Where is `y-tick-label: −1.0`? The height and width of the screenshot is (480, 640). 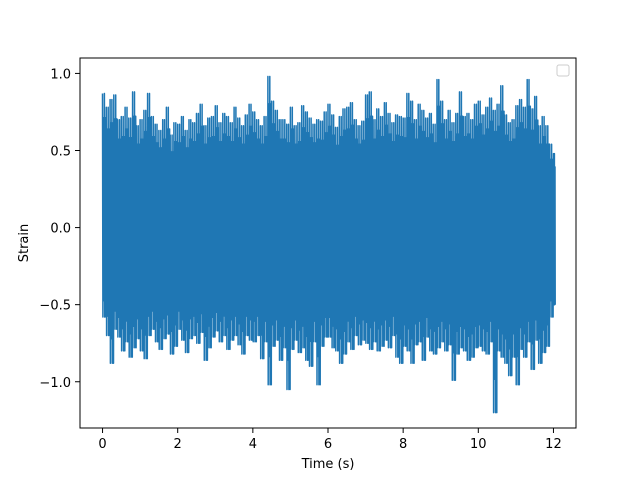
y-tick-label: −1.0 is located at coordinates (55, 383).